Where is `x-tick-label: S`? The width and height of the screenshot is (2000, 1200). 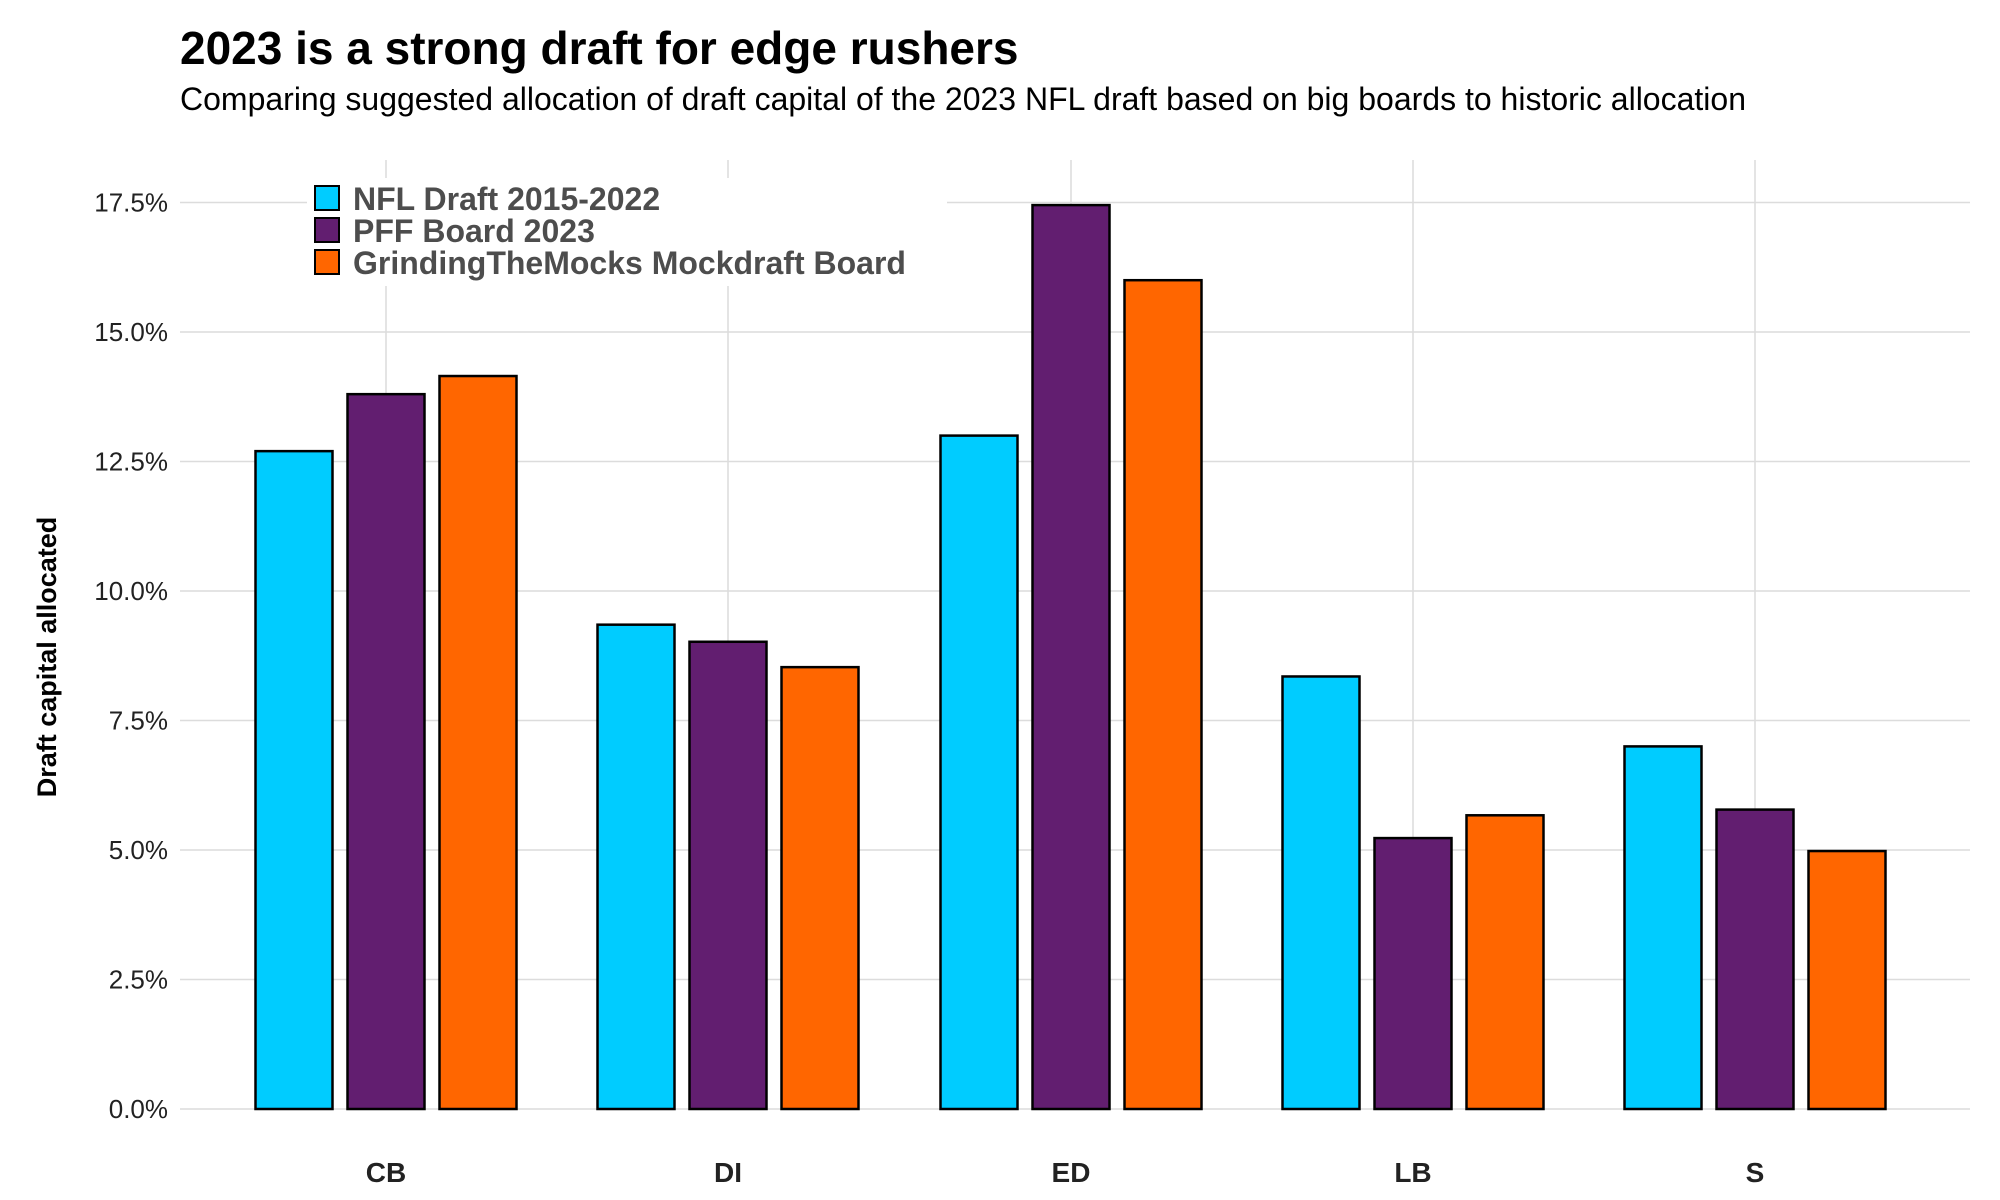 x-tick-label: S is located at coordinates (1755, 1172).